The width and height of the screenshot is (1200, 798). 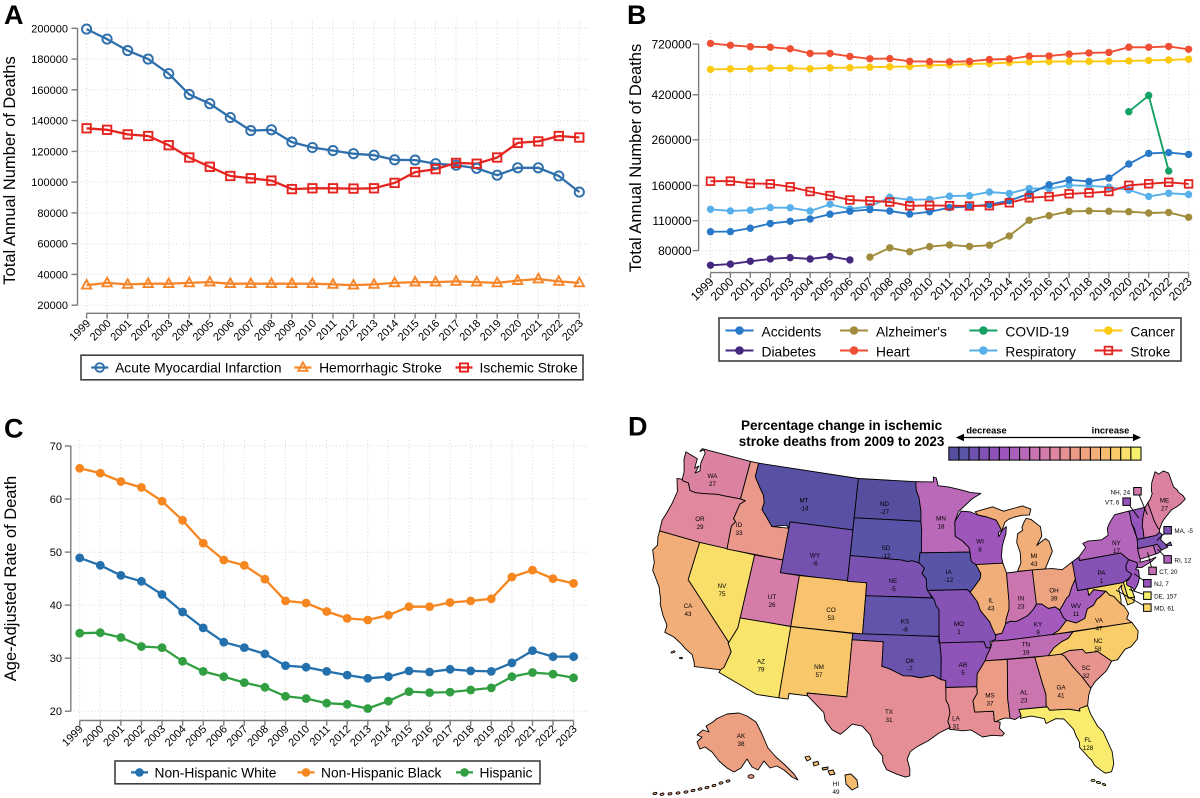 I want to click on svg-text: Non-Hispanic Black, so click(x=381, y=772).